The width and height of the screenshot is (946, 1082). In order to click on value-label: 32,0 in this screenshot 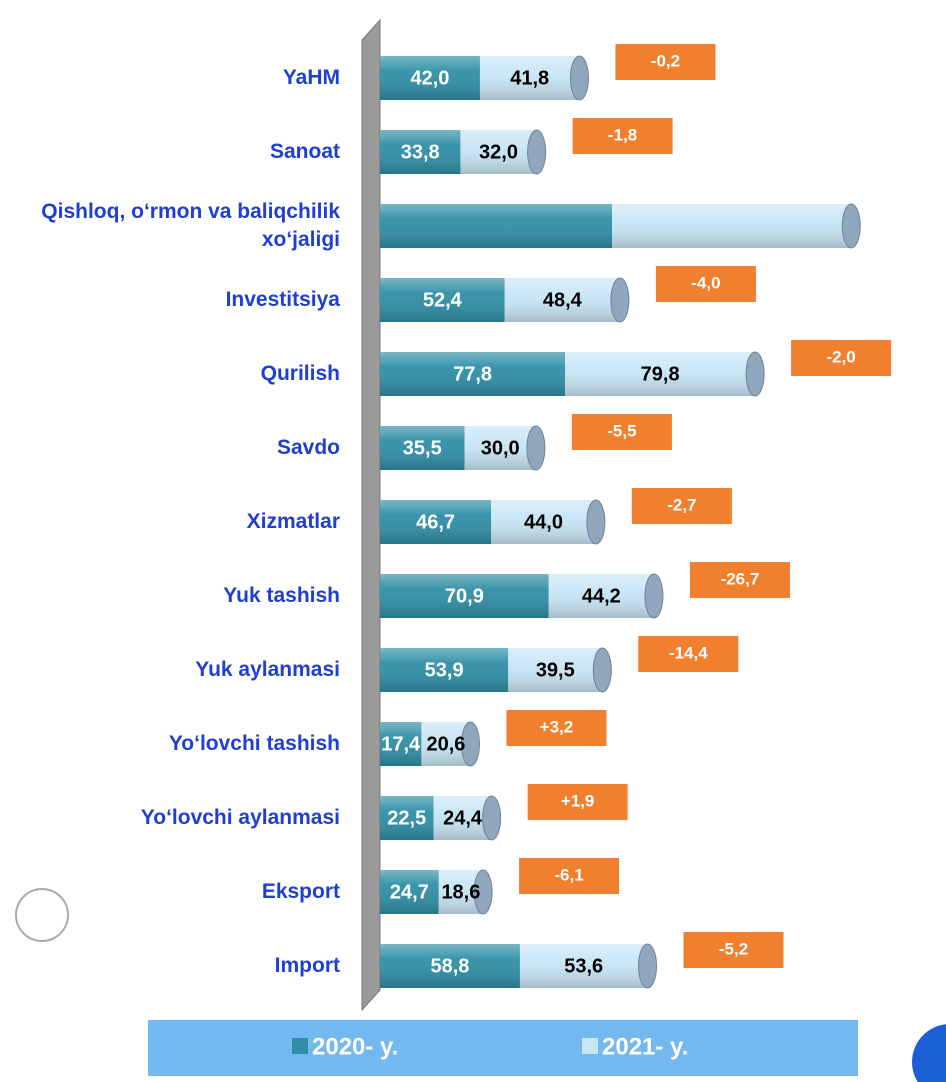, I will do `click(498, 152)`.